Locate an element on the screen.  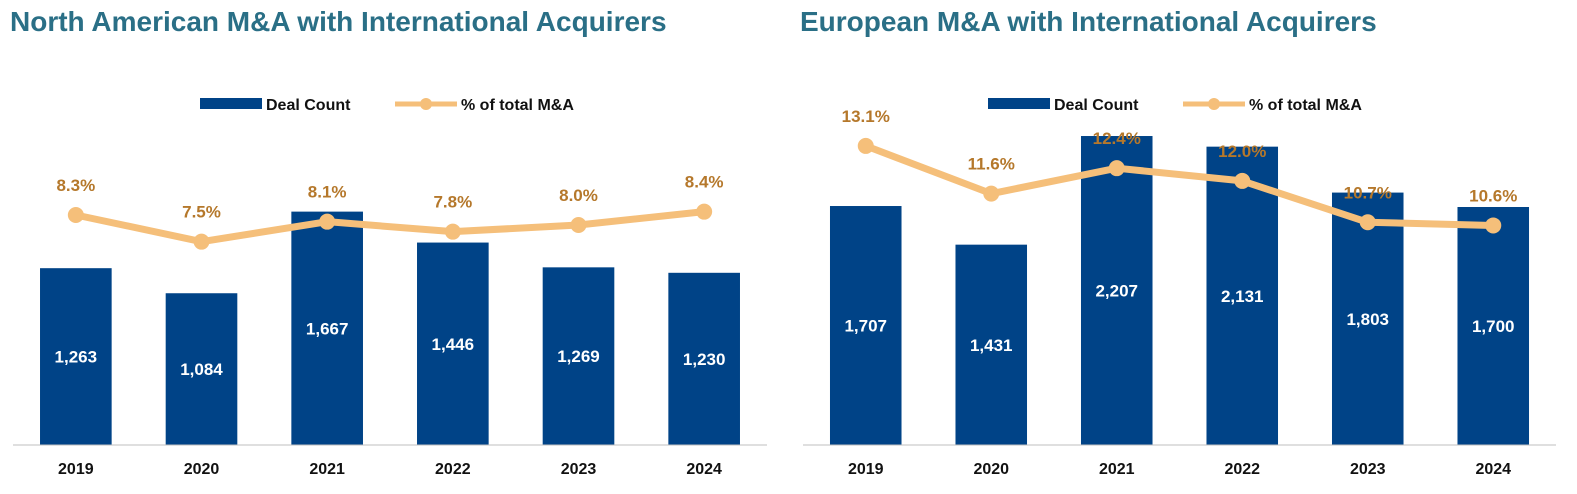
pct-value-label: 8.3% is located at coordinates (75, 185).